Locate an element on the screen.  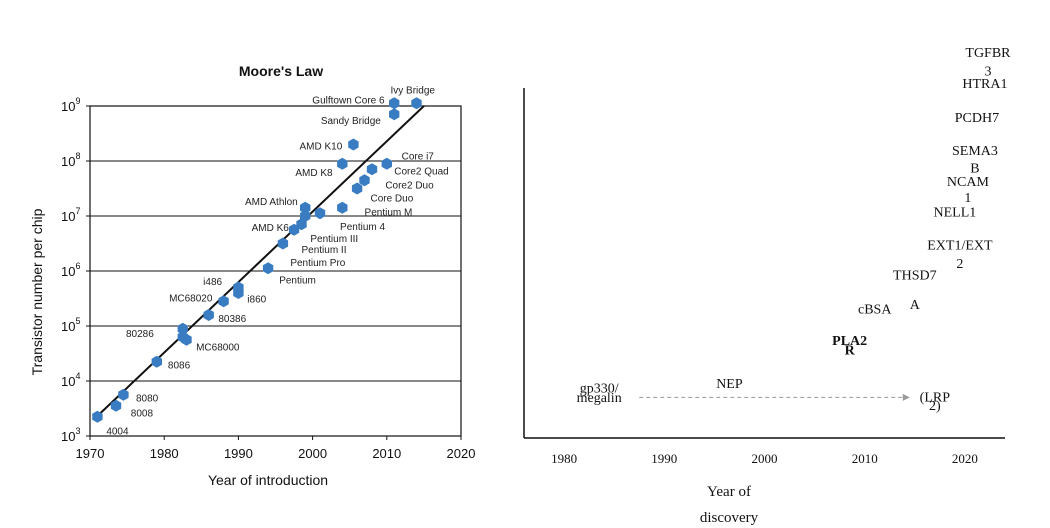
discovery-label: gp330/ is located at coordinates (599, 389).